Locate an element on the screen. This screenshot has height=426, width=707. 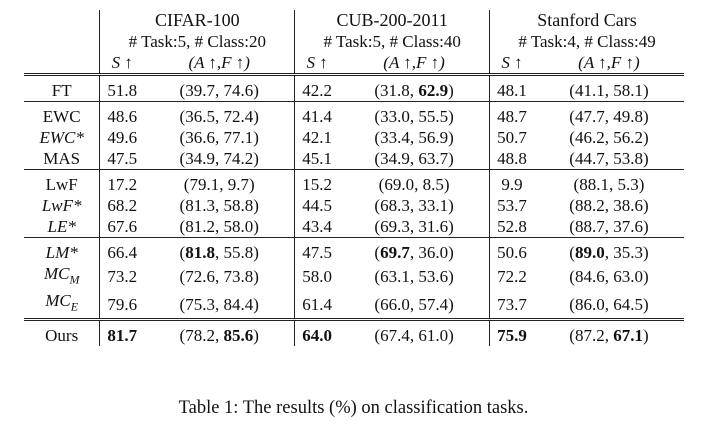
score-s-bold: 75.9 is located at coordinates (512, 335).